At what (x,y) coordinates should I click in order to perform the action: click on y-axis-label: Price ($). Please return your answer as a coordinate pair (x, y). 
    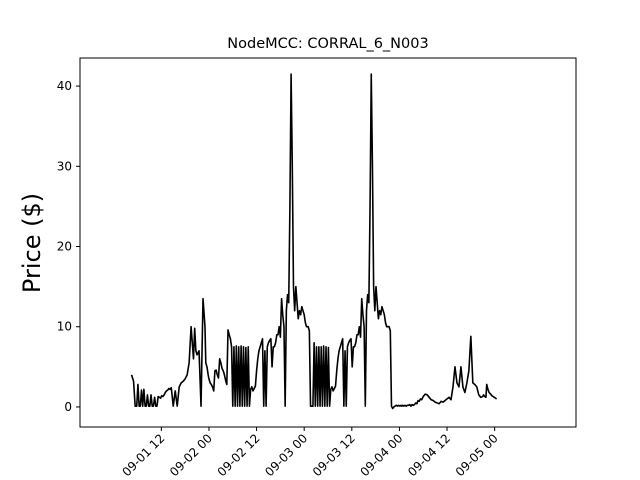
    Looking at the image, I should click on (32, 243).